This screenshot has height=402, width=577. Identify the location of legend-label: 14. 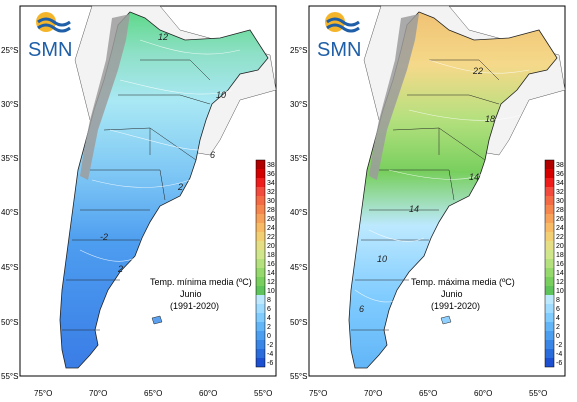
(560, 273).